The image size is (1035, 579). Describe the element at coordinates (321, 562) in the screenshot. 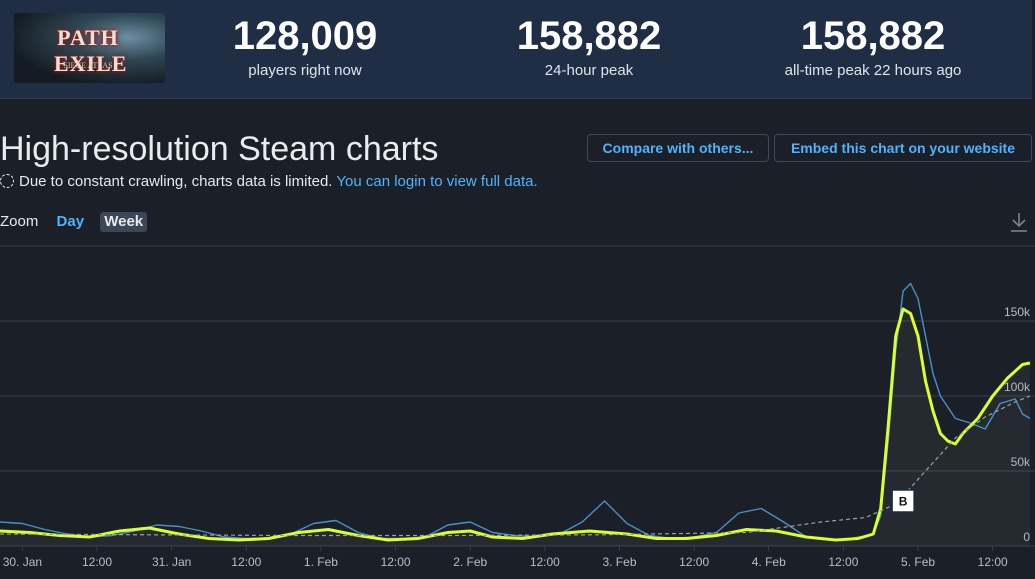

I see `x-tick-label: 1. Feb` at that location.